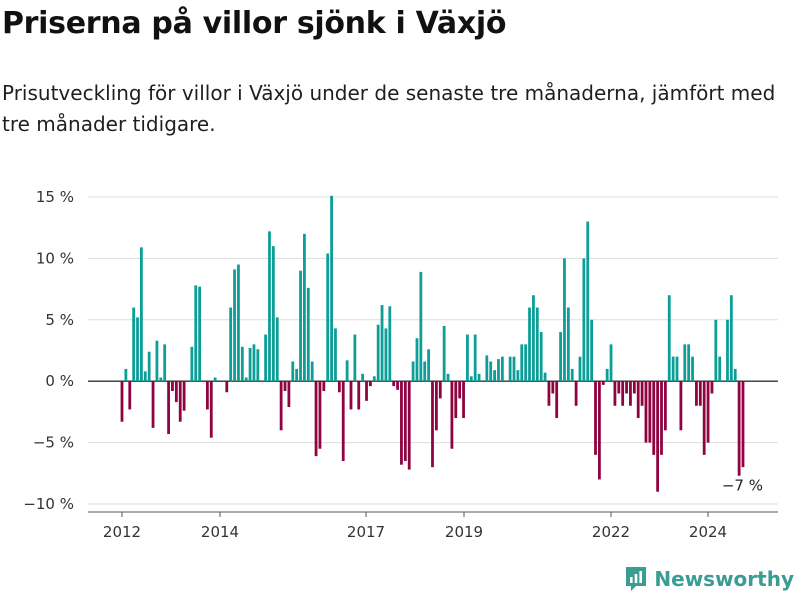  I want to click on y-axis-labels: 15 % 10 % 5 % 0 % −5 % −10 %, so click(48, 350).